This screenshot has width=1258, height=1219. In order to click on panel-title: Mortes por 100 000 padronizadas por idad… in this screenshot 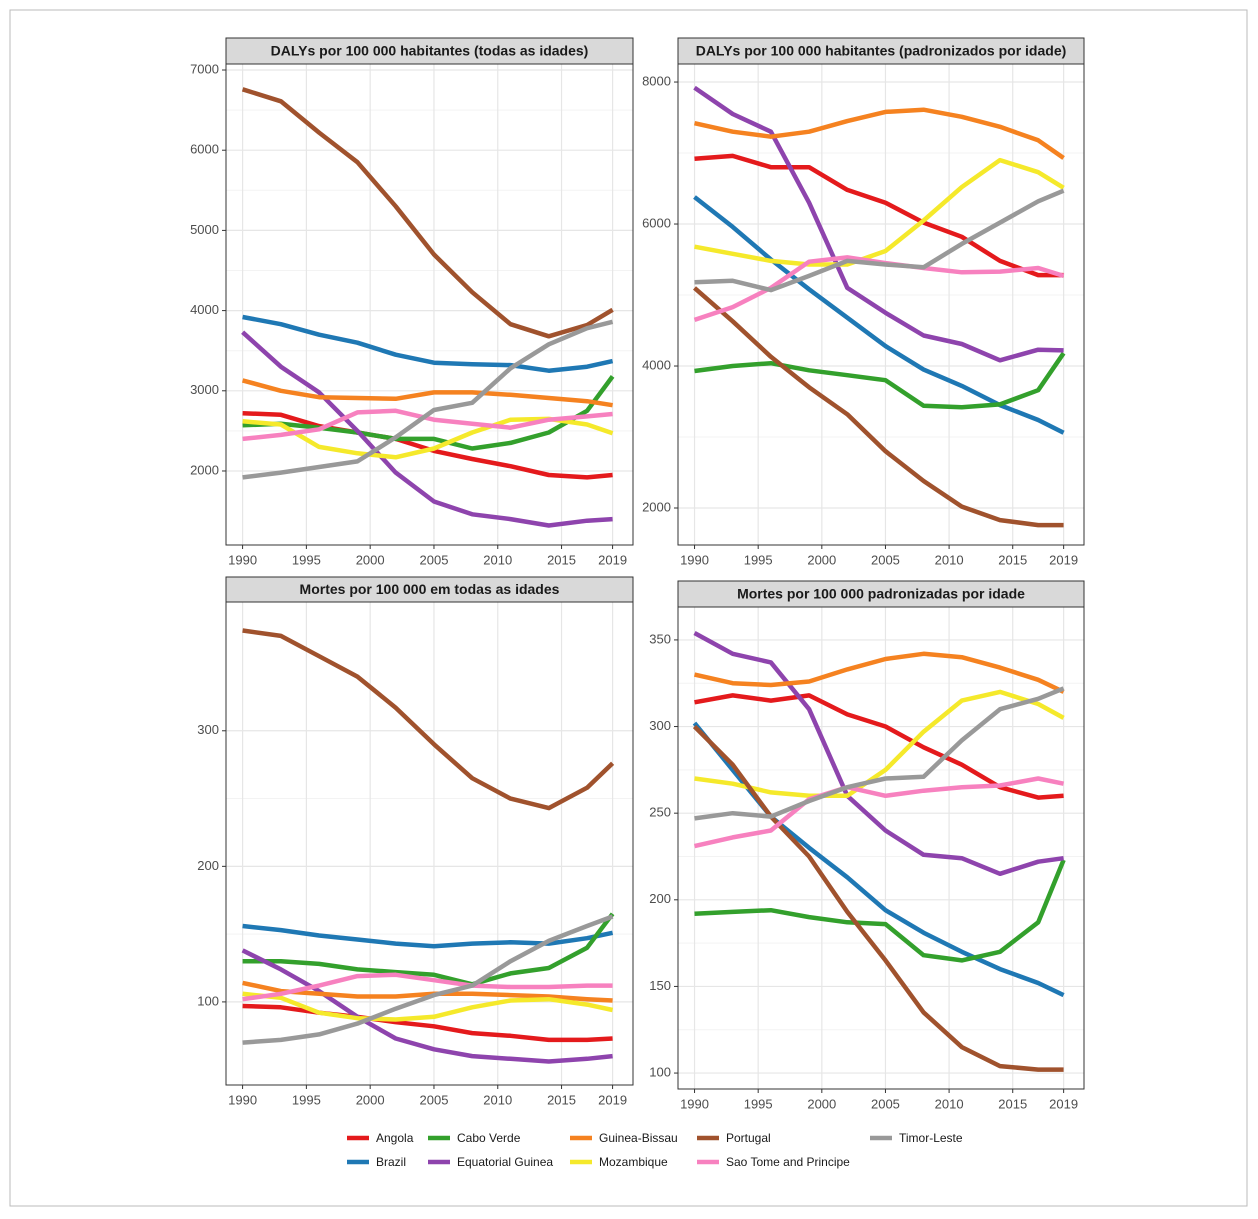, I will do `click(881, 594)`.